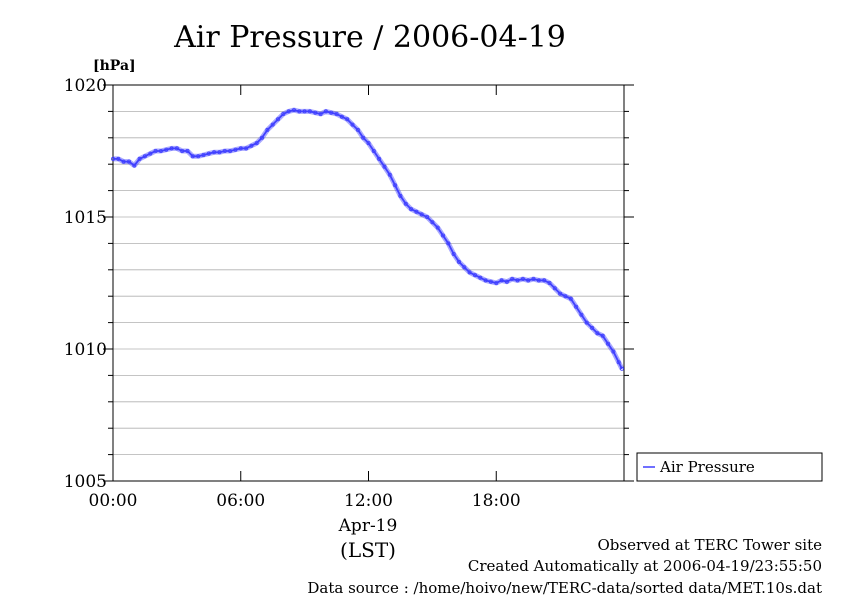 This screenshot has width=842, height=595. Describe the element at coordinates (369, 37) in the screenshot. I see `chart-title: Air Pressure / 2006-04-19` at that location.